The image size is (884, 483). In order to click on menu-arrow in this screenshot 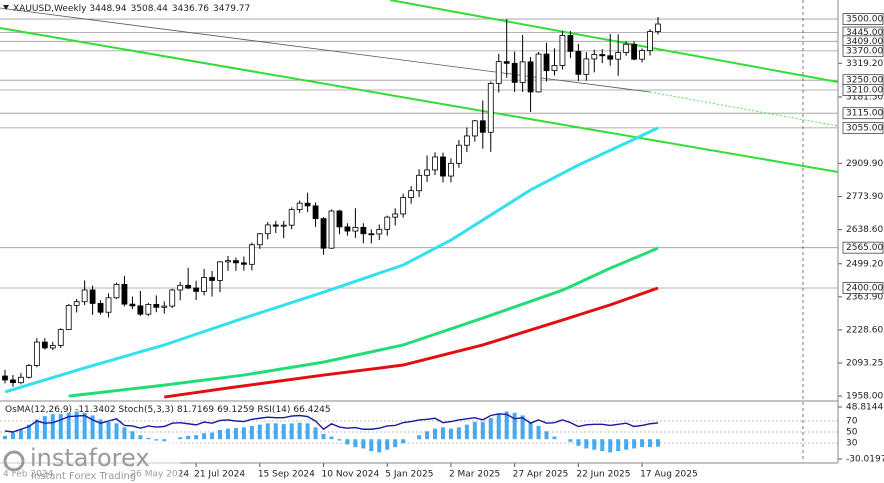, I will do `click(6, 7)`.